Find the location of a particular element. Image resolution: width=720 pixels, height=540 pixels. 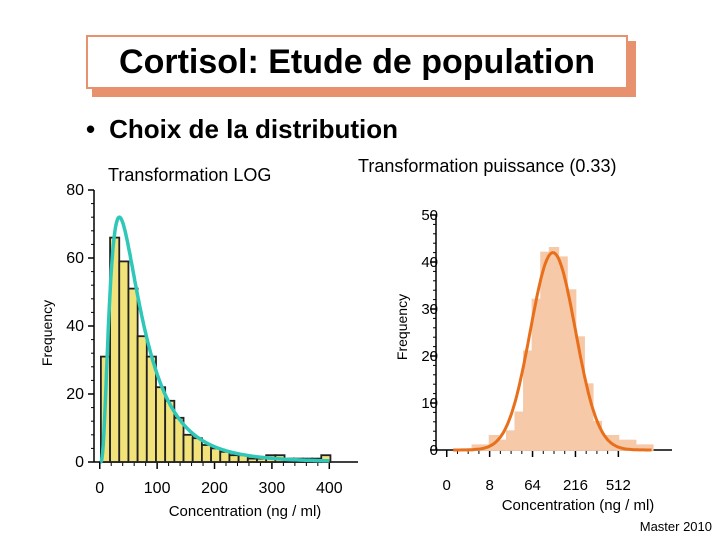

left-x-tick-label: 0 is located at coordinates (99, 488).